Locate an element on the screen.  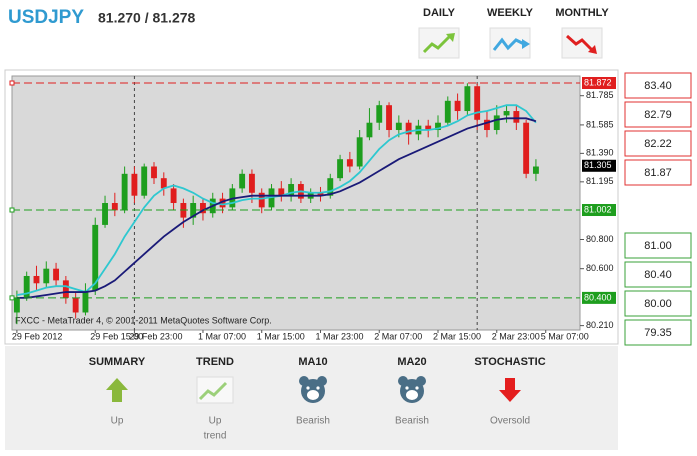
summary-title: MA20 is located at coordinates (411, 362).